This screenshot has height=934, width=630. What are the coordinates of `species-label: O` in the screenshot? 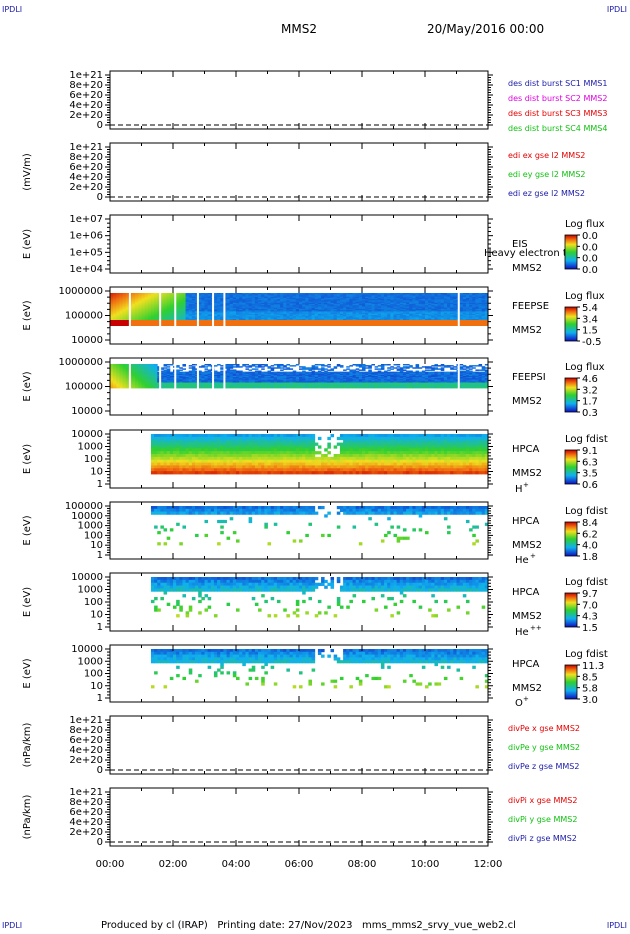 It's located at (519, 703).